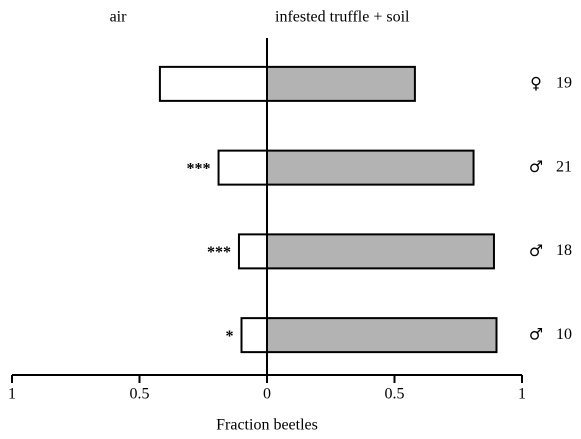 Image resolution: width=581 pixels, height=439 pixels. Describe the element at coordinates (564, 166) in the screenshot. I see `n-label: 21` at that location.